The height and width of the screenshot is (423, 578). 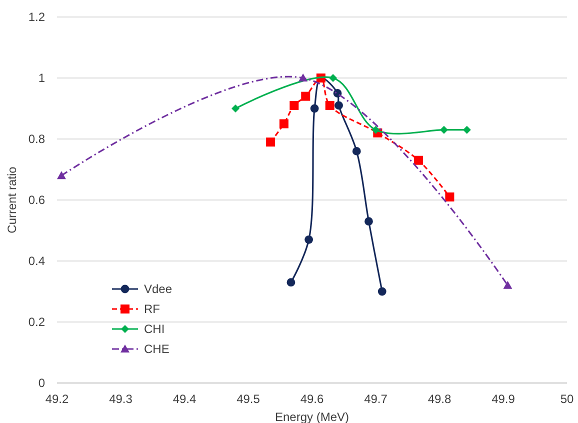 I want to click on x-tick-label: 49.2, so click(x=57, y=399).